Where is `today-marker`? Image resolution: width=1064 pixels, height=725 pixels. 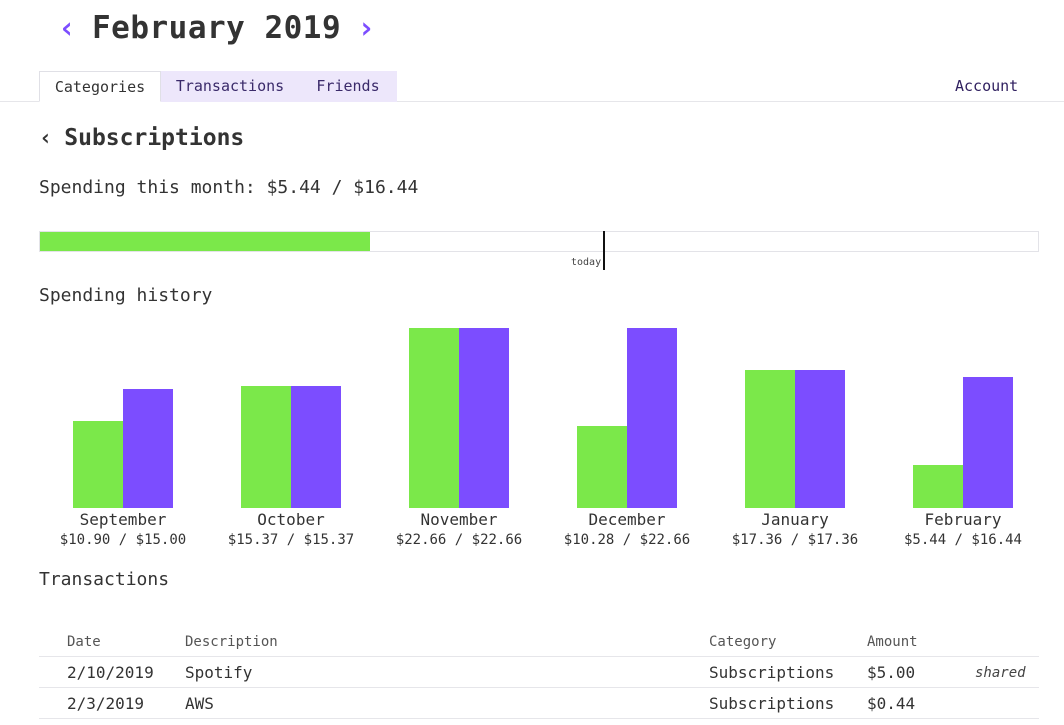
today-marker is located at coordinates (604, 250).